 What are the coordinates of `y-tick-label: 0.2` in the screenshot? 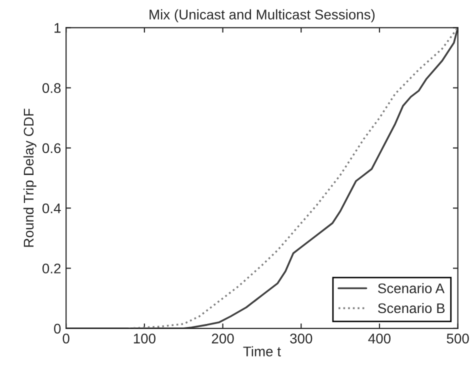 It's located at (51, 269).